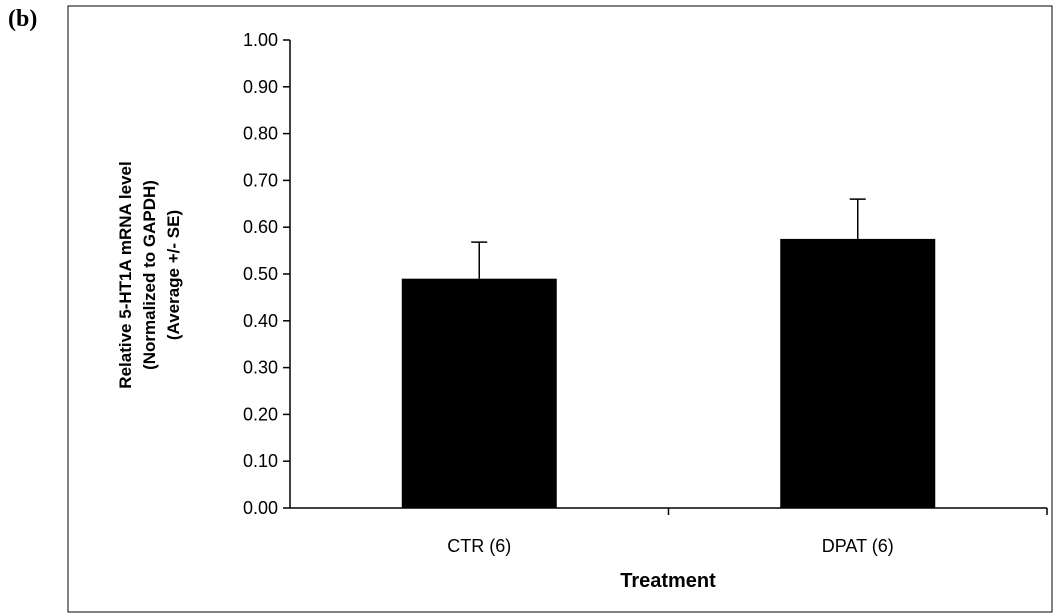  I want to click on bar-ctr, so click(479, 393).